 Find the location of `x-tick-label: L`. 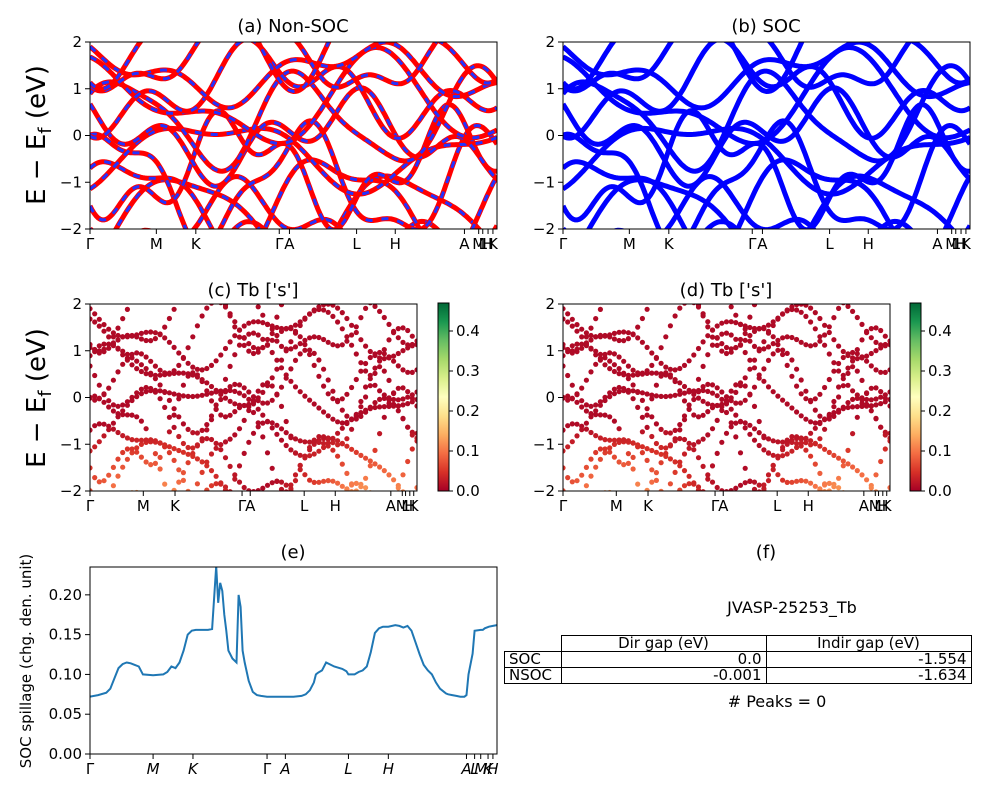

x-tick-label: L is located at coordinates (483, 244).